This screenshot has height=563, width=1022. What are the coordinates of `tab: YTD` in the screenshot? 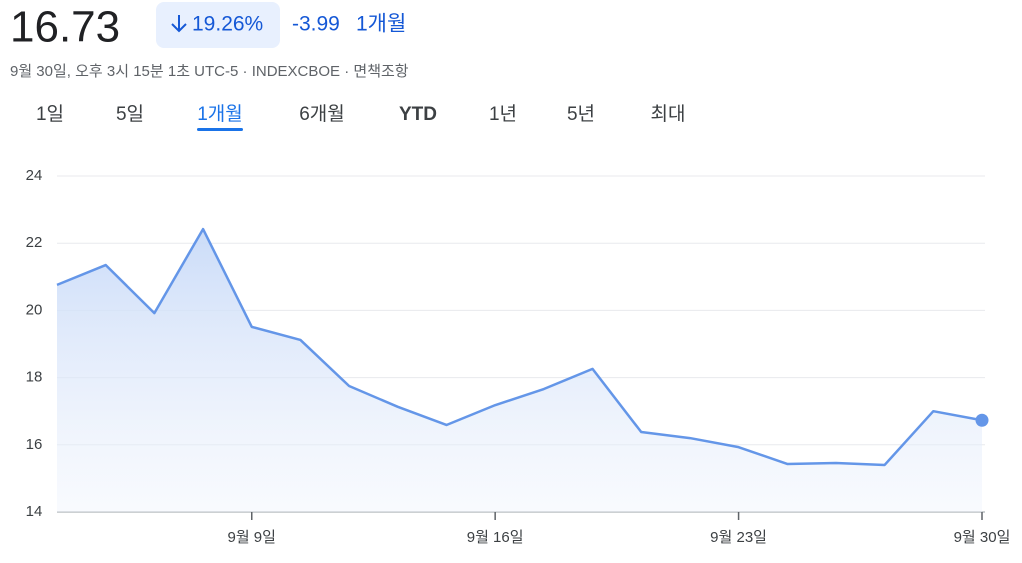 It's located at (418, 114).